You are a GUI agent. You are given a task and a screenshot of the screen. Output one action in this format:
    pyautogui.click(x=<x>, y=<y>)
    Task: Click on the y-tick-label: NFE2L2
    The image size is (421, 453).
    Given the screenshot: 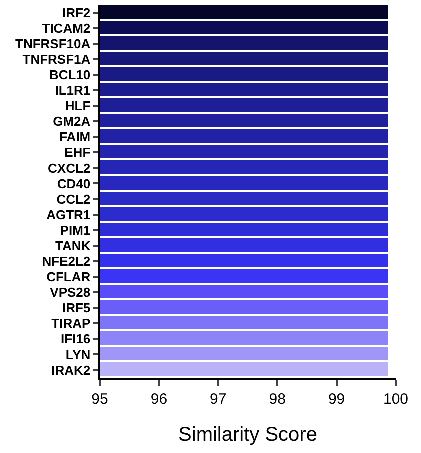 What is the action you would take?
    pyautogui.click(x=66, y=261)
    